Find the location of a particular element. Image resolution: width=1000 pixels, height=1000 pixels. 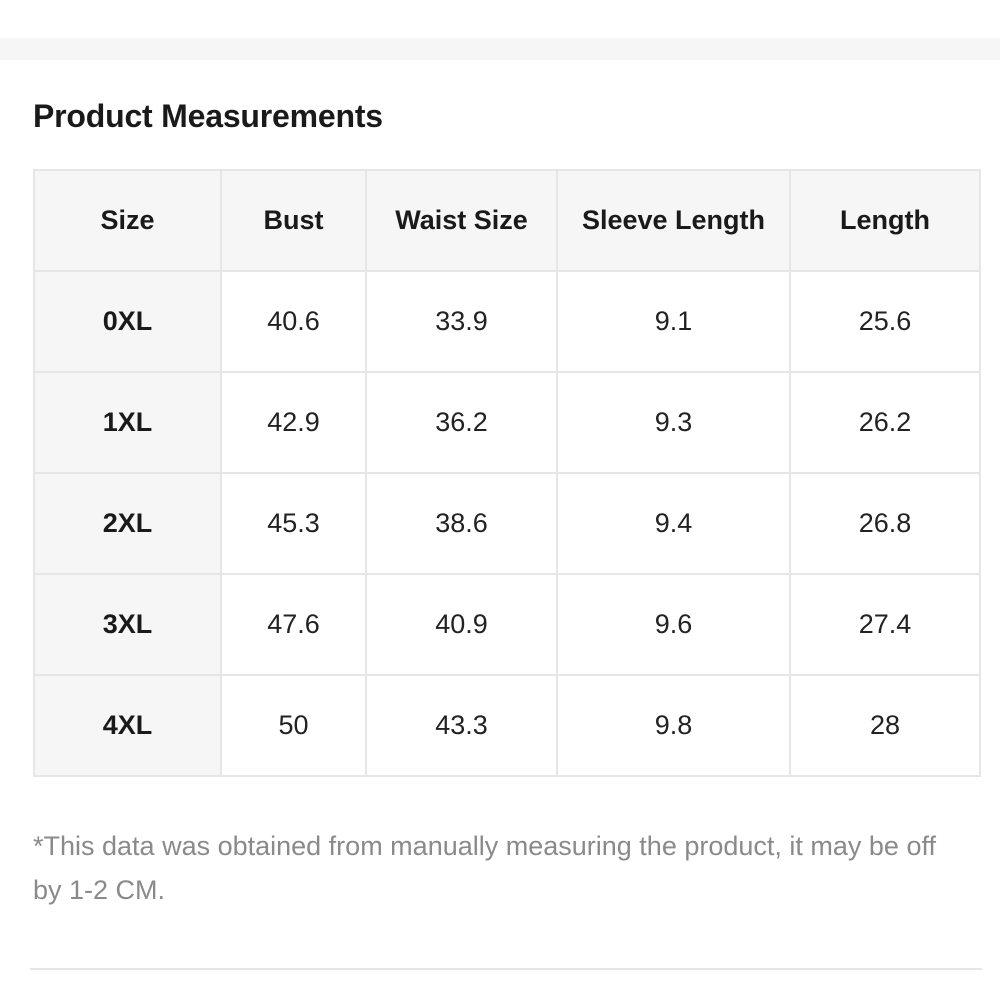

size-cell: 3XL is located at coordinates (127, 624).